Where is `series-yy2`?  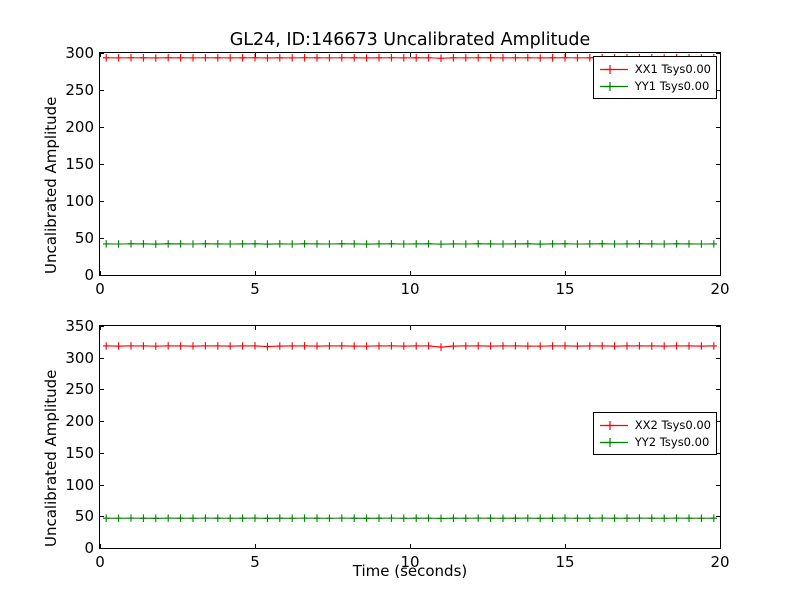
series-yy2 is located at coordinates (410, 518).